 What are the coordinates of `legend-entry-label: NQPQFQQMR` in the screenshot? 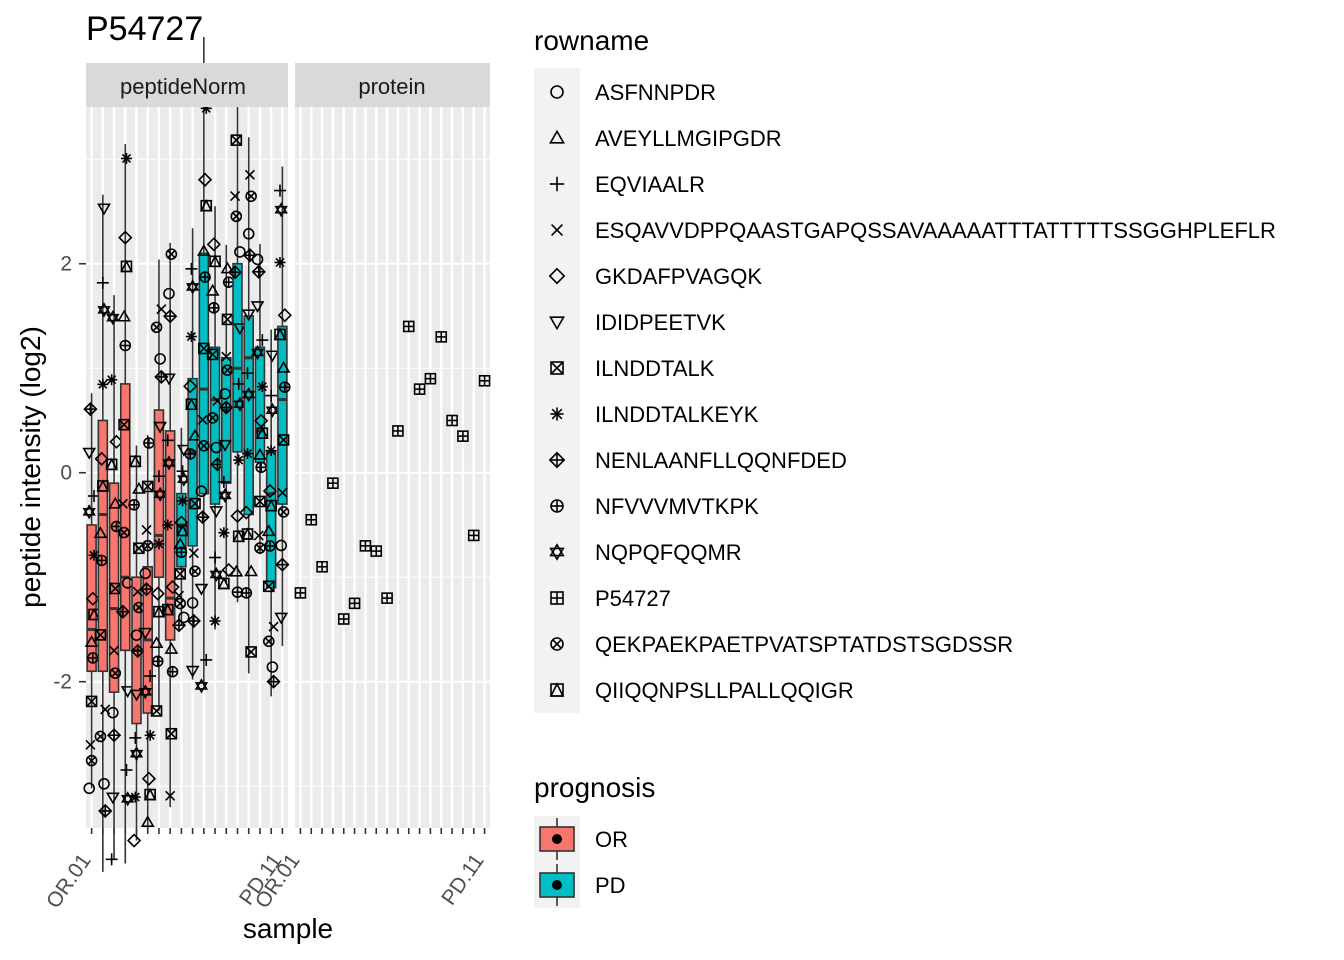 It's located at (668, 552).